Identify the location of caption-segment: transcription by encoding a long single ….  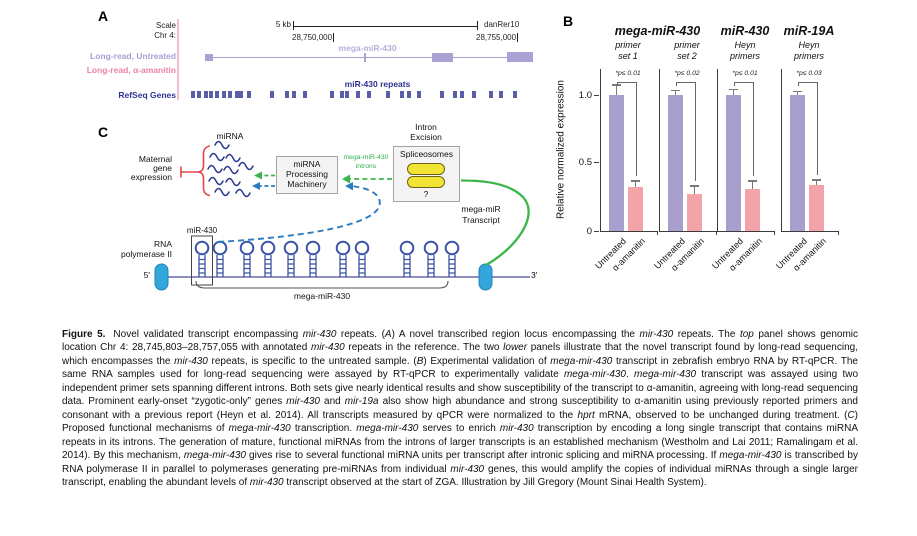
(460, 442).